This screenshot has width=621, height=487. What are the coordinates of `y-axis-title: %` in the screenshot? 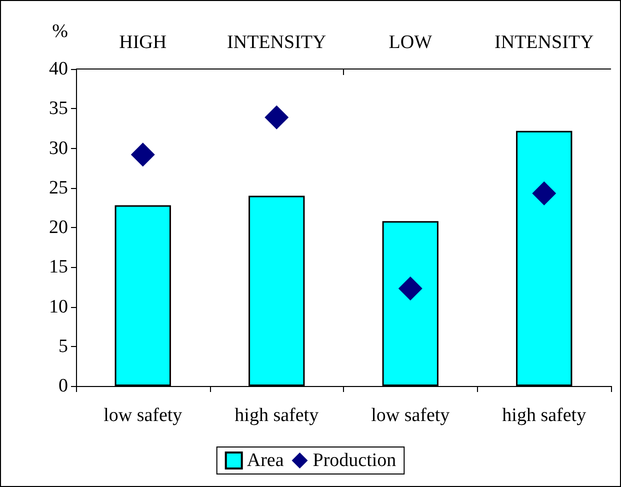 It's located at (60, 31).